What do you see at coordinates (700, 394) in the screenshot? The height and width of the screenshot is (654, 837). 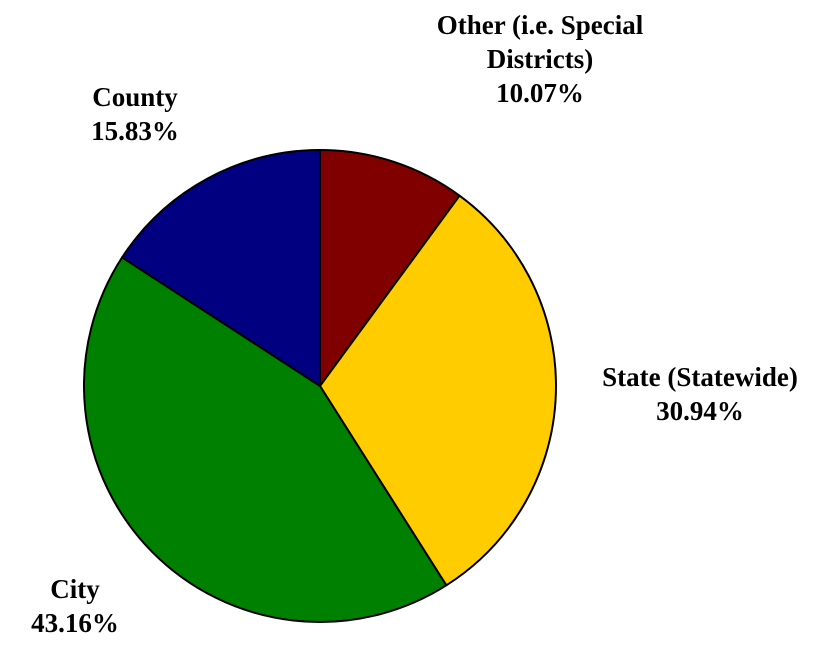 I see `slice-label: State (Statewide) 30.94%` at bounding box center [700, 394].